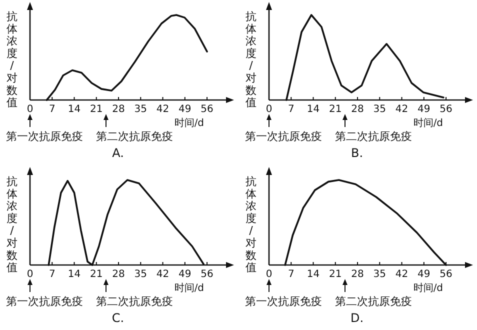 The image size is (477, 330). Describe the element at coordinates (118, 318) in the screenshot. I see `text: C.` at that location.